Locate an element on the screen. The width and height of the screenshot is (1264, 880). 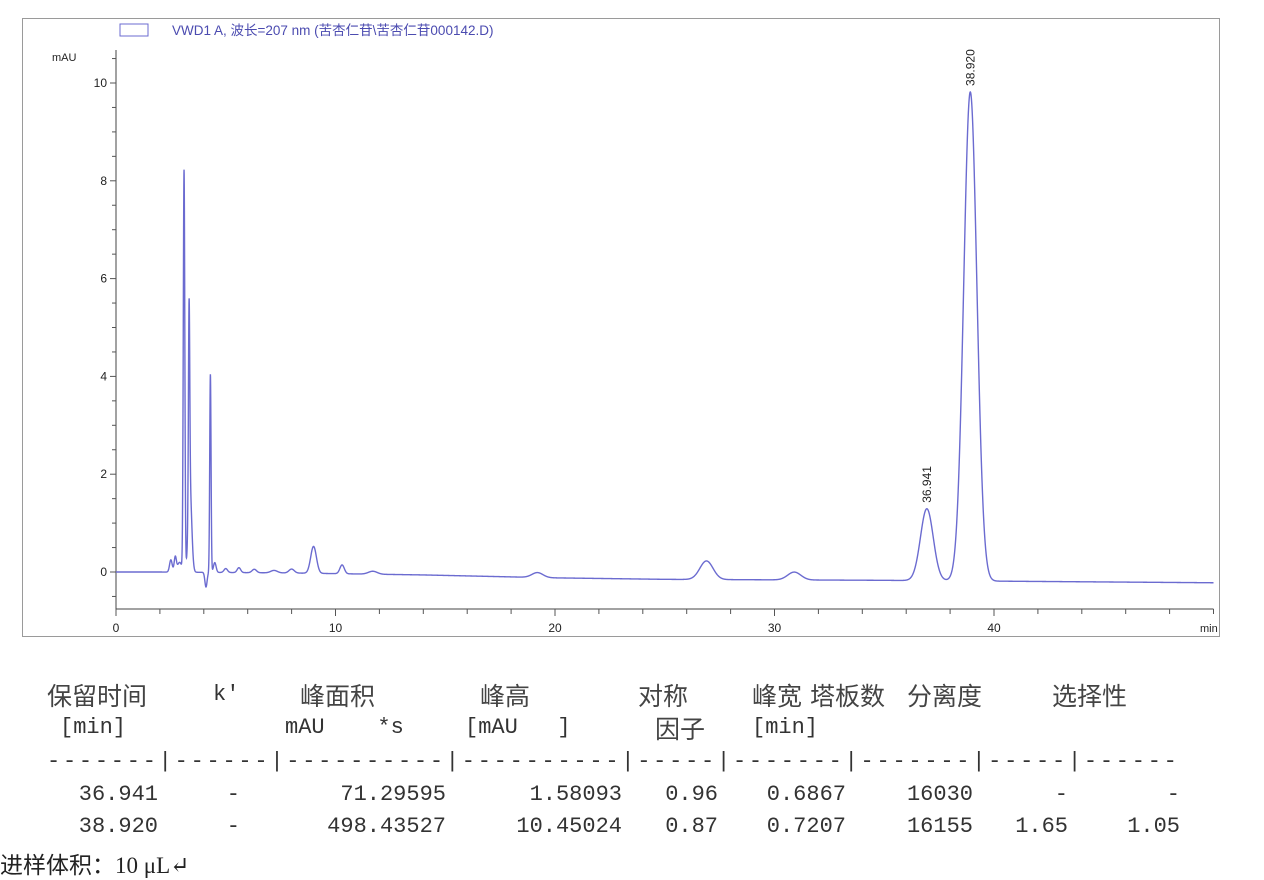
y-tick-label: 4 is located at coordinates (103, 376).